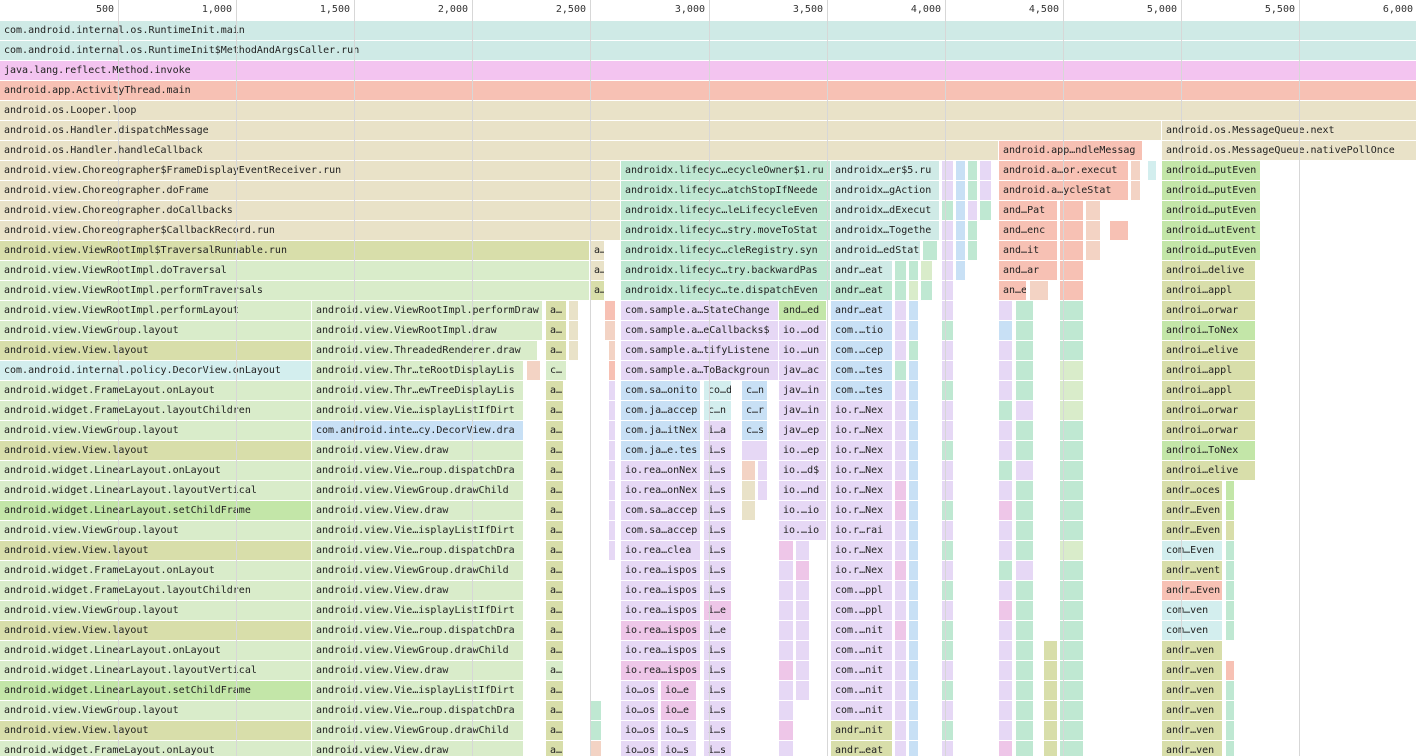  Describe the element at coordinates (885, 170) in the screenshot. I see `stack-frame: androidx…er$5.ru` at that location.